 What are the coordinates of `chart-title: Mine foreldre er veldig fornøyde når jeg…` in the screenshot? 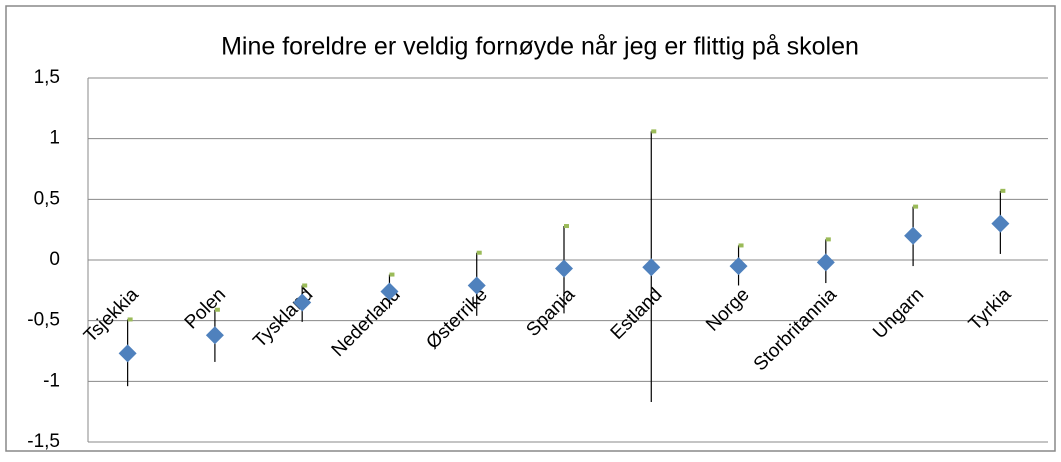 It's located at (540, 47).